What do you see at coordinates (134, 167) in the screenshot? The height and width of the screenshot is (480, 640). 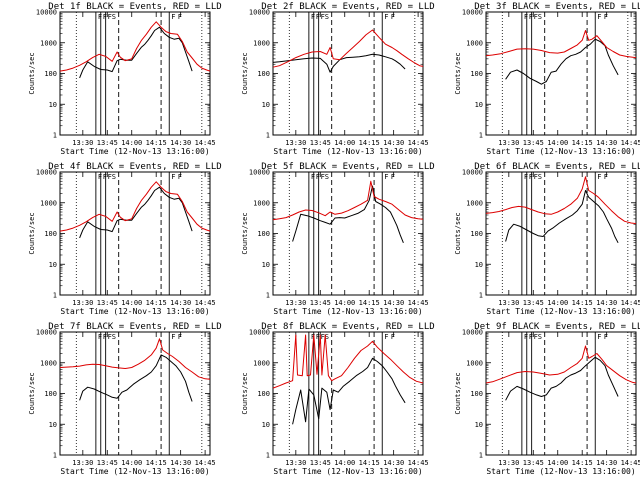 I see `panel-title: Det 4f BLACK = Events, RED = LLD` at bounding box center [134, 167].